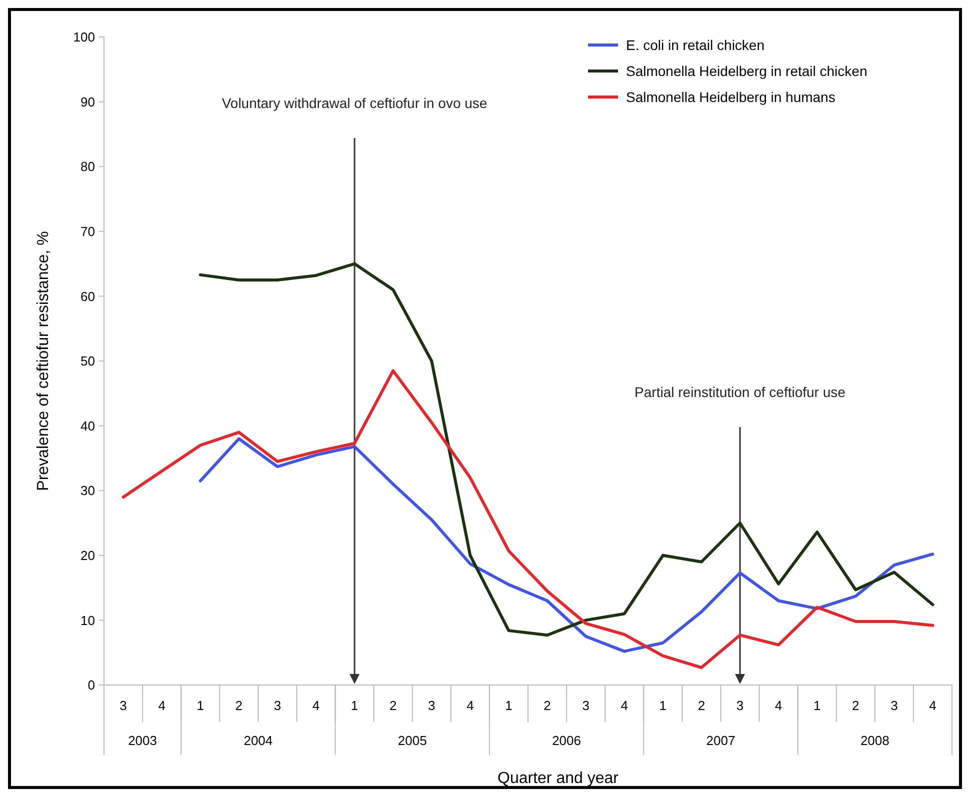  Describe the element at coordinates (559, 778) in the screenshot. I see `x-axis-title: Quarter and year` at that location.